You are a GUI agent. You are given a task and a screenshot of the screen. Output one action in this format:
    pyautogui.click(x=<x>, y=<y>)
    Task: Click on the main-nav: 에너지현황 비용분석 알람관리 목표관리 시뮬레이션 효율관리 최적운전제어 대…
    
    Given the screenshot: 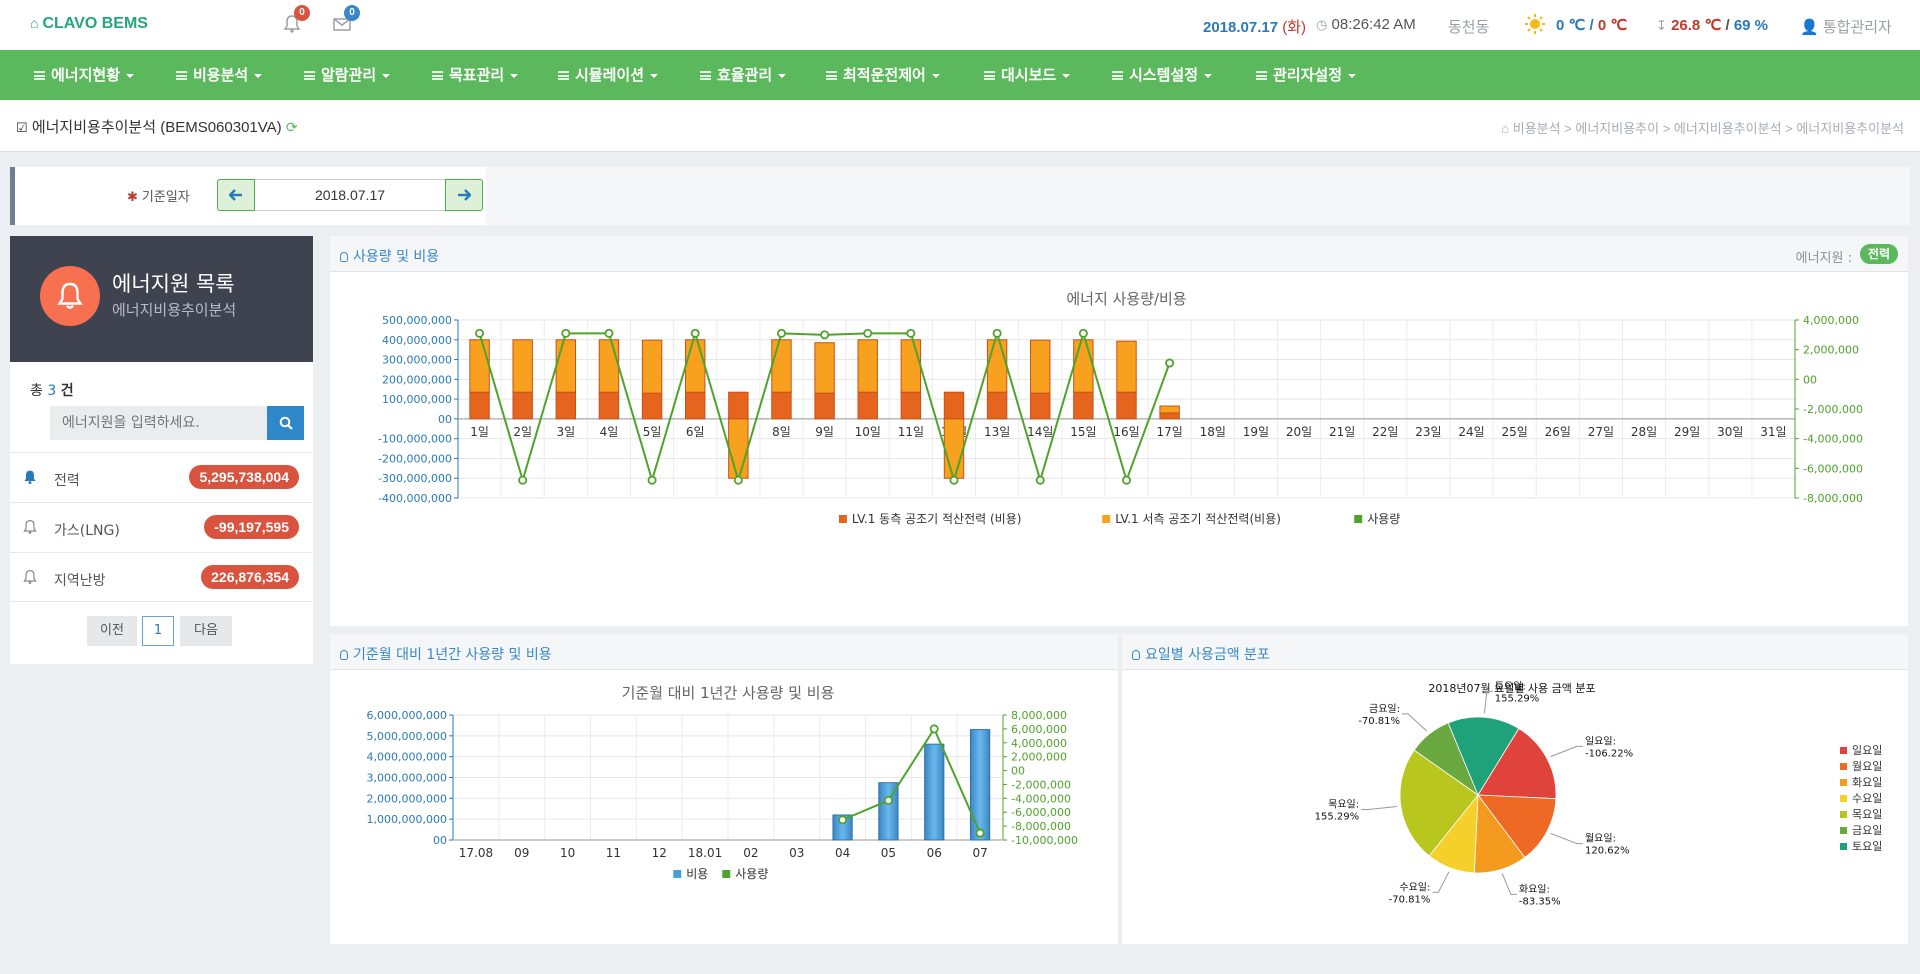 What is the action you would take?
    pyautogui.click(x=960, y=75)
    